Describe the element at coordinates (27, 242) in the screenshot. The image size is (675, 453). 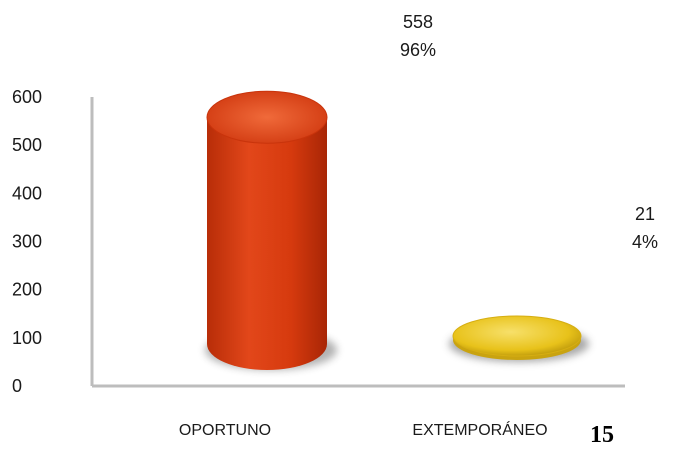
I see `y-tick-label: 300` at that location.